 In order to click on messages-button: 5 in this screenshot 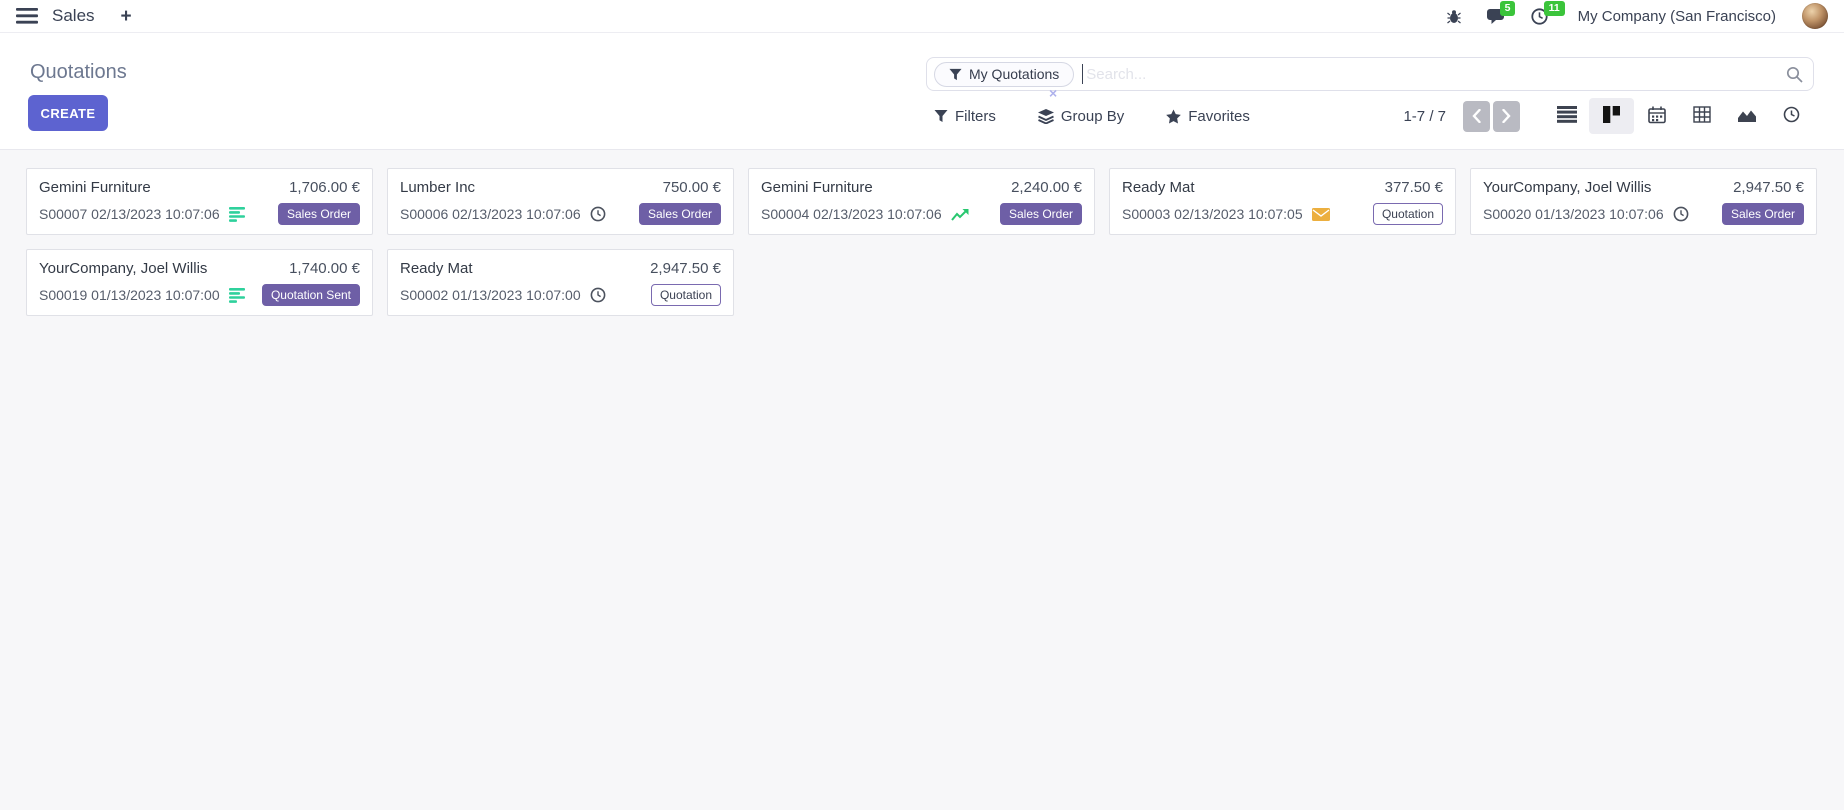, I will do `click(1501, 12)`.